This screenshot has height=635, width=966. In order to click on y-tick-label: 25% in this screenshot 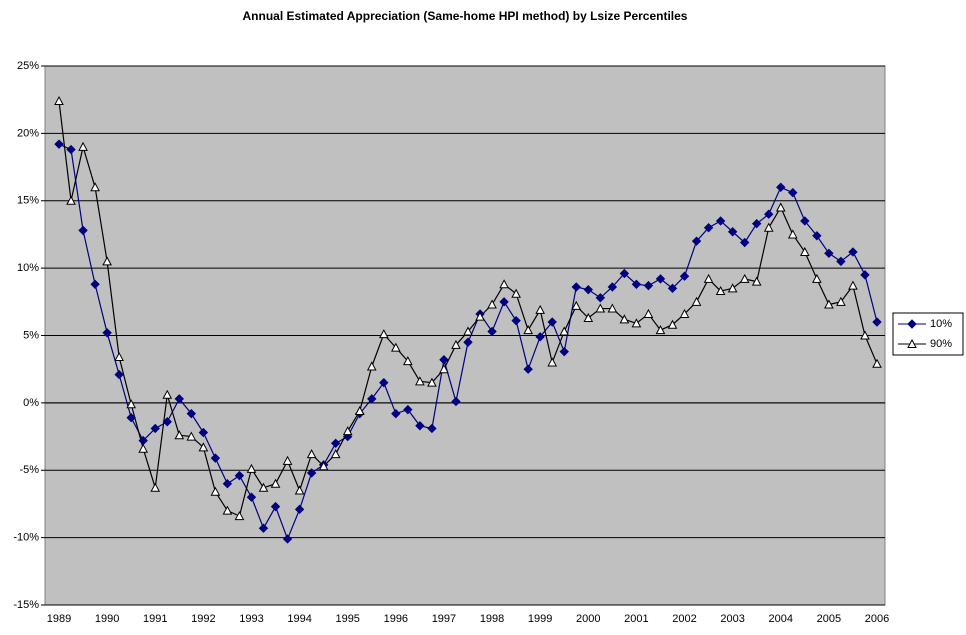, I will do `click(28, 66)`.